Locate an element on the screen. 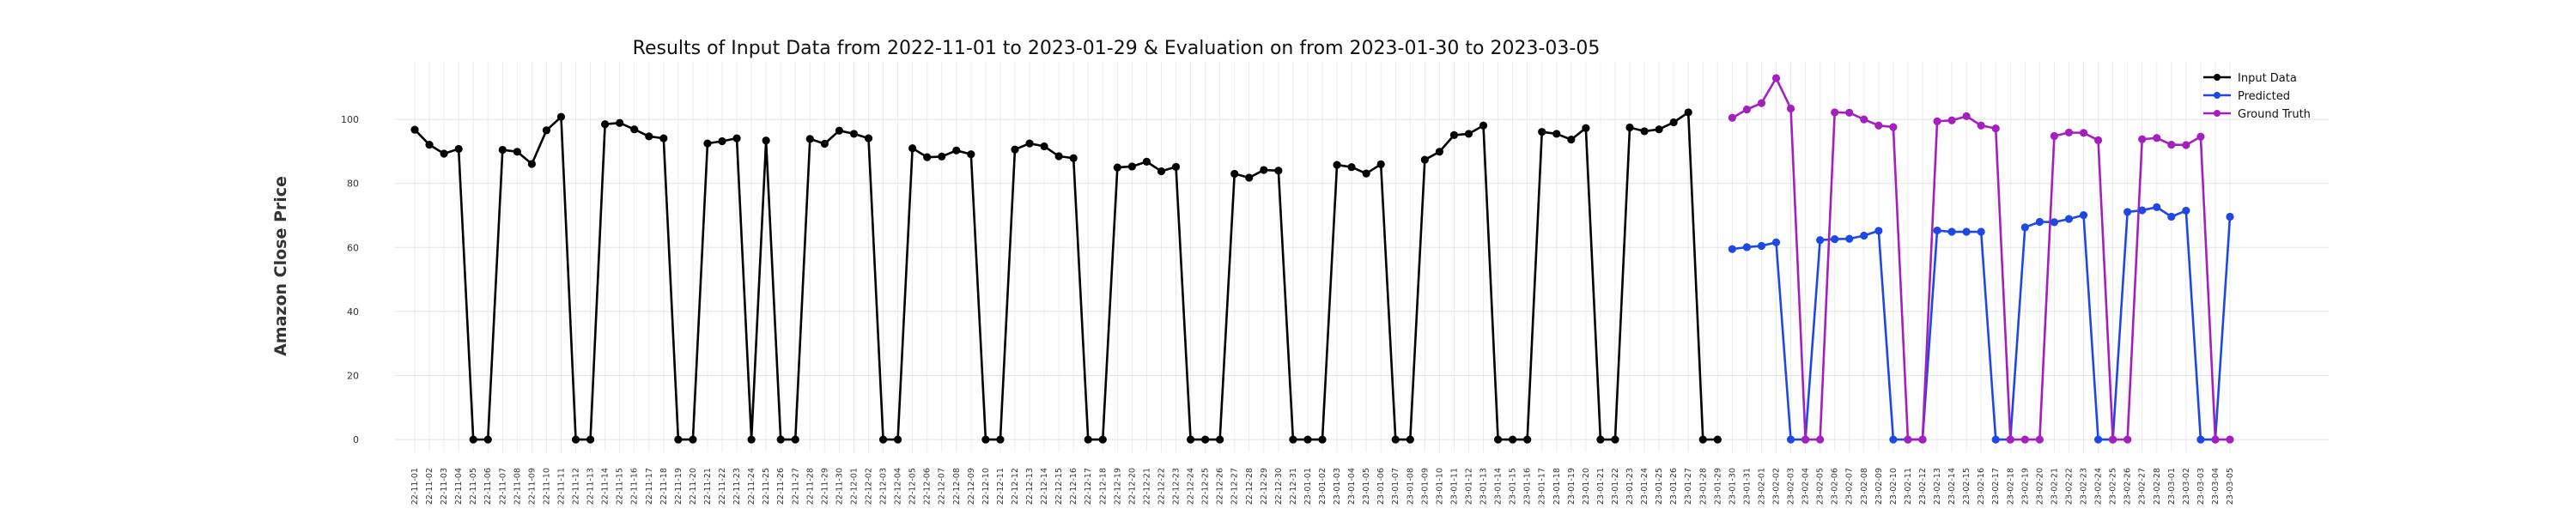 The image size is (2576, 515). x-tick-label: 22-12-03 is located at coordinates (884, 486).